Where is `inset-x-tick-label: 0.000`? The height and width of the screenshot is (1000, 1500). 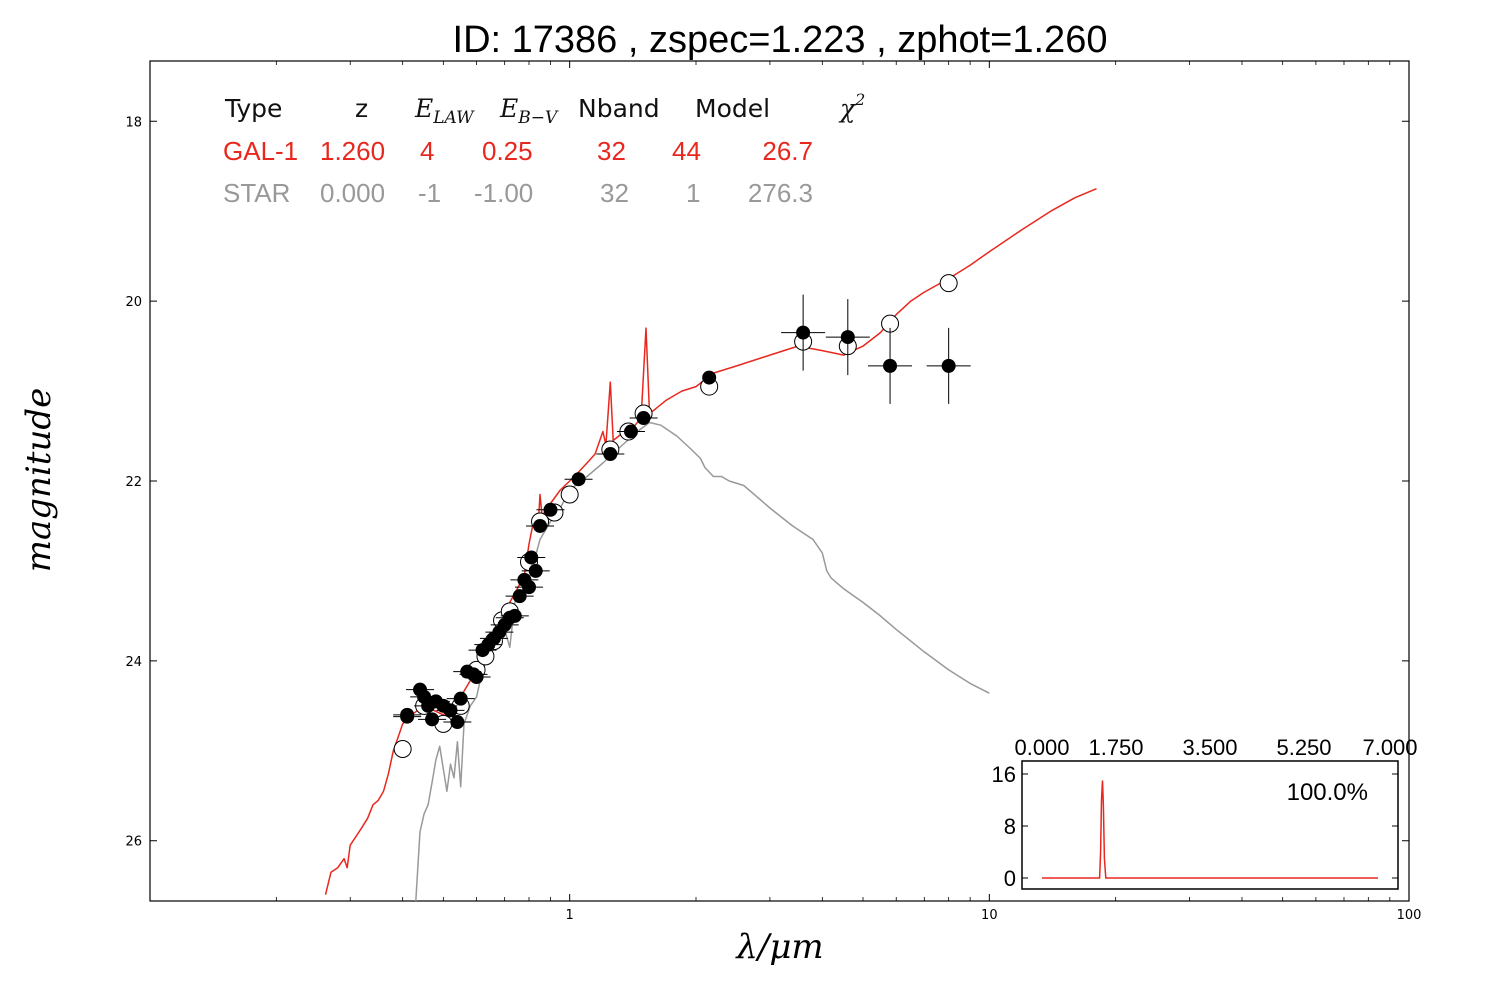
inset-x-tick-label: 0.000 is located at coordinates (1041, 747).